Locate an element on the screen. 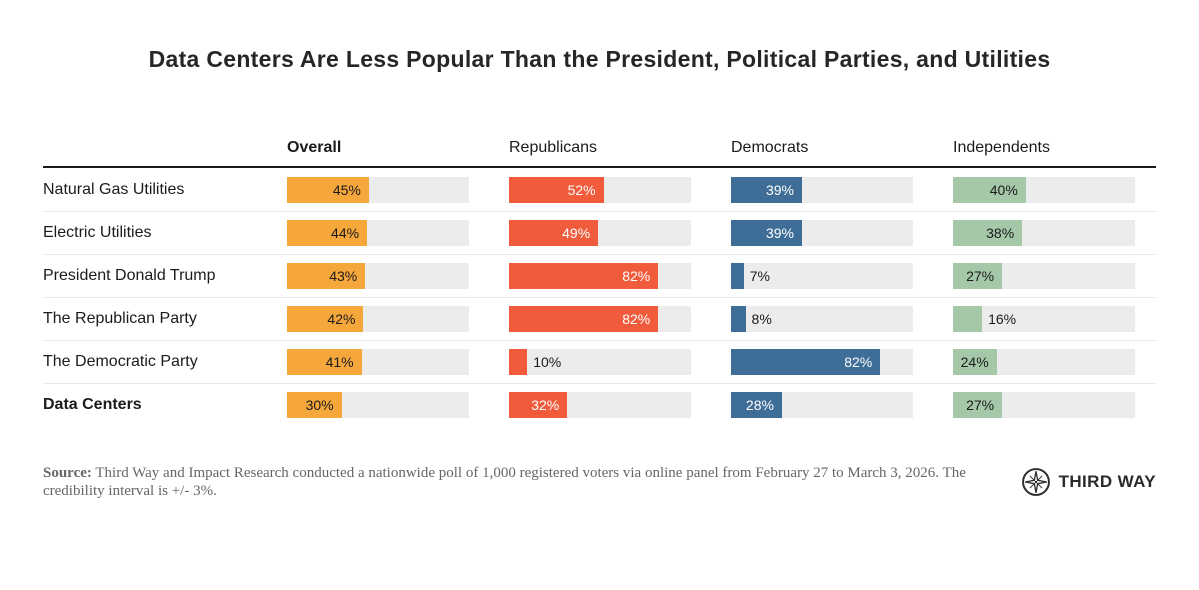 The width and height of the screenshot is (1199, 590). bar-cell: 45% is located at coordinates (378, 189).